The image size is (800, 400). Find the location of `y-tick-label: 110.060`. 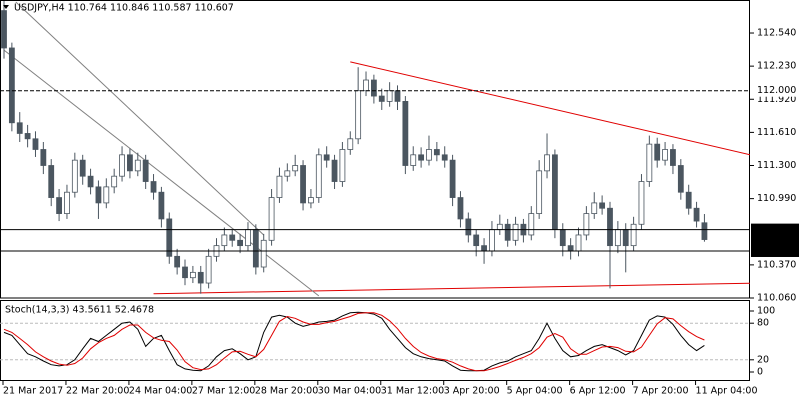

y-tick-label: 110.060 is located at coordinates (776, 298).